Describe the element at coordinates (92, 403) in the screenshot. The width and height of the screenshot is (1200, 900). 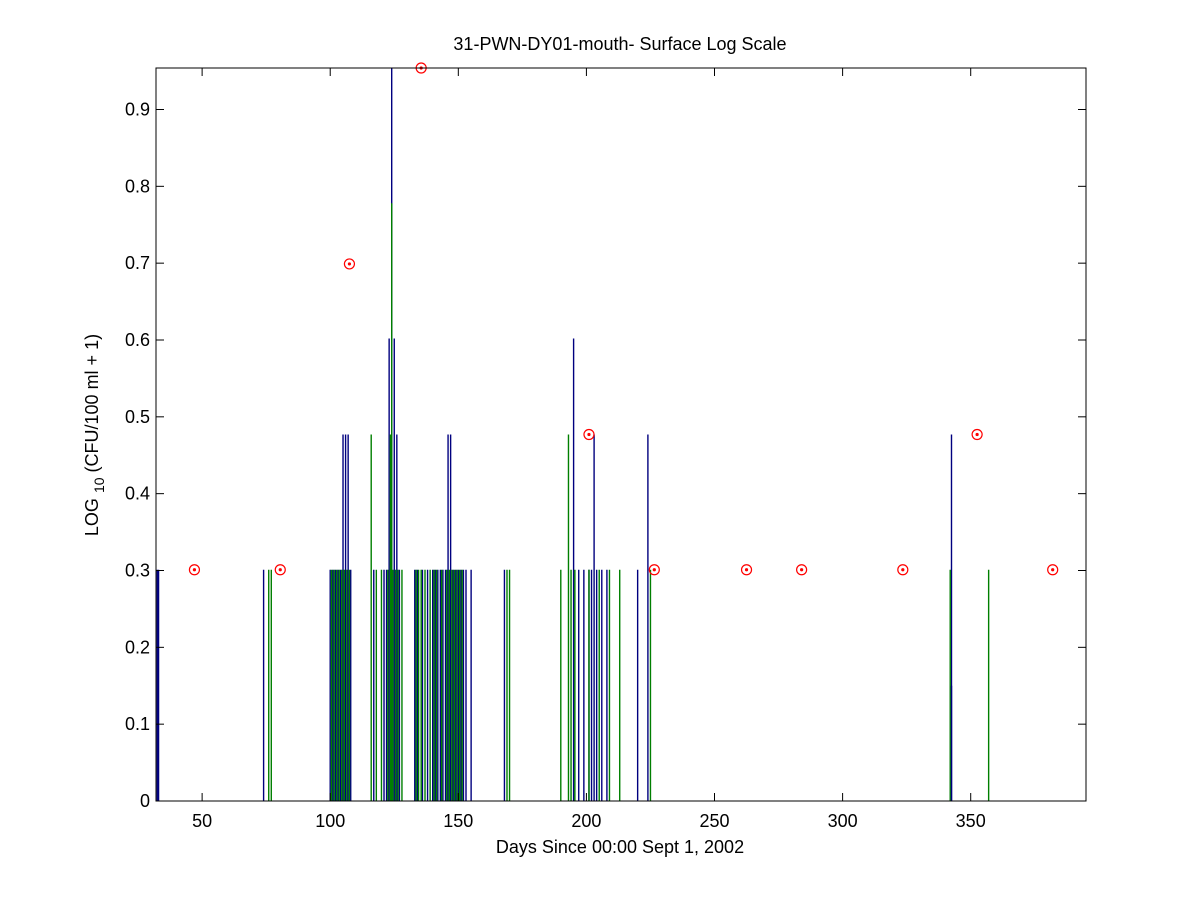
I see `y-axis-title-suffix: (CFU/100 ml + 1)` at that location.